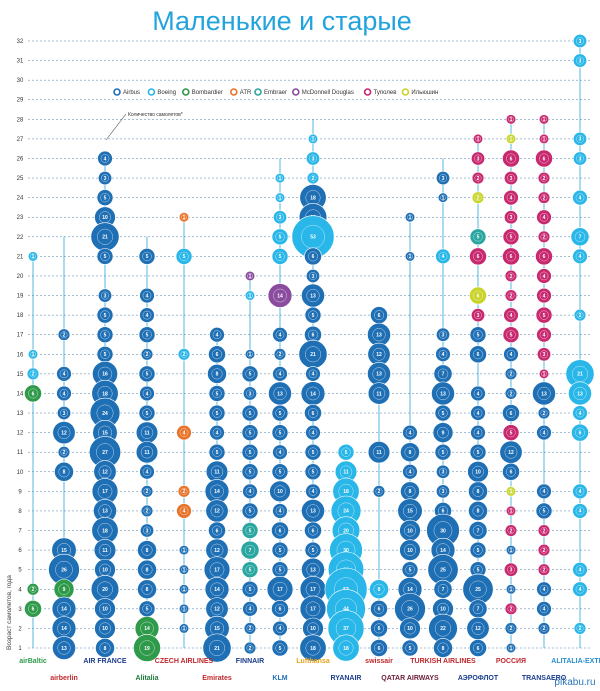 The width and height of the screenshot is (600, 691). Describe the element at coordinates (379, 661) in the screenshot. I see `airline-logo-label: swissair` at that location.